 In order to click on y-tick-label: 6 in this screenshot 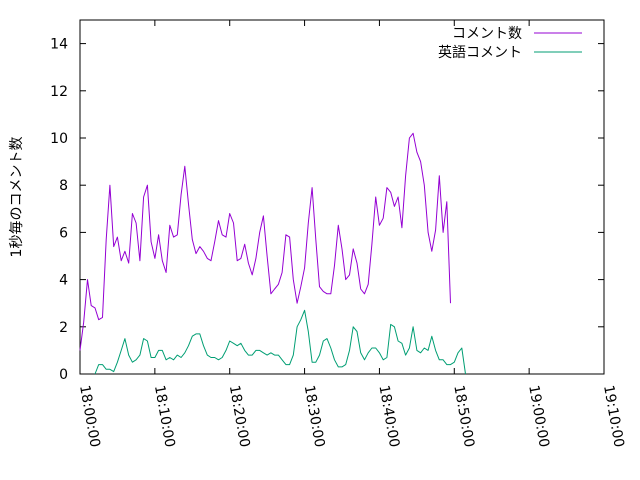, I will do `click(63, 233)`.